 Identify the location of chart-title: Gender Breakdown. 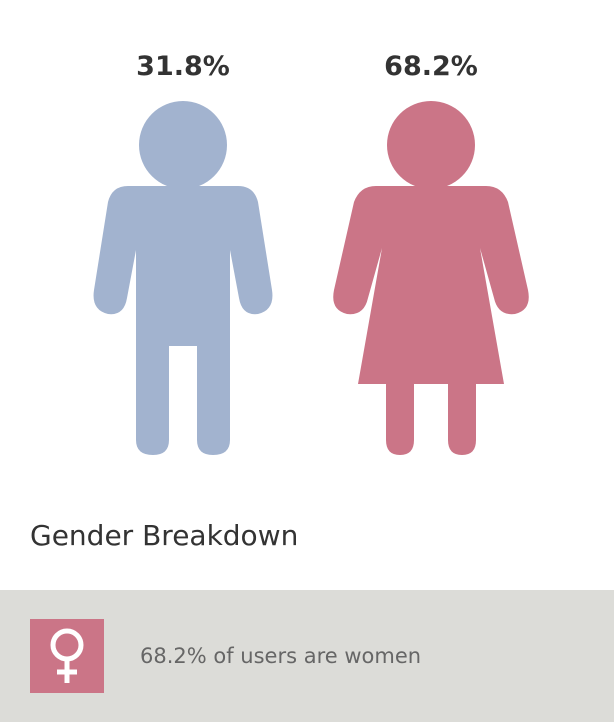
(164, 535).